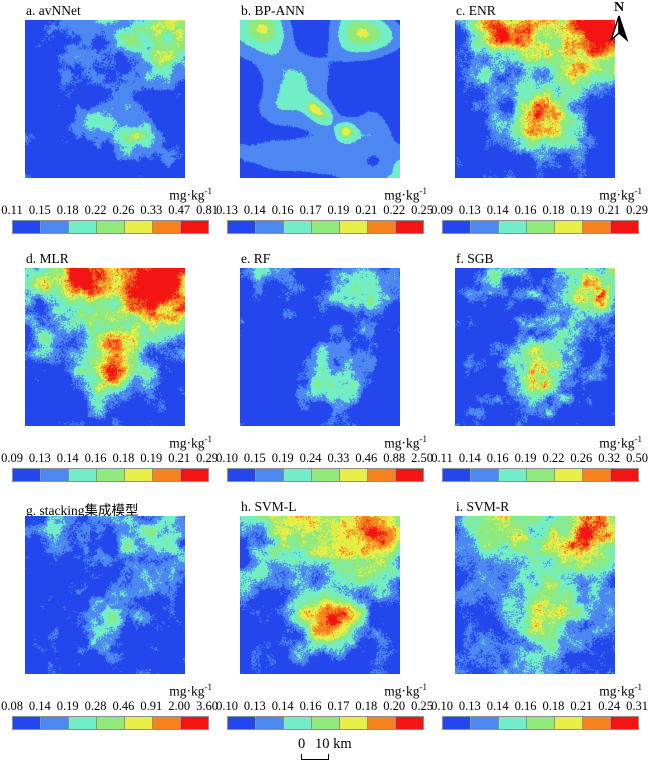  Describe the element at coordinates (637, 458) in the screenshot. I see `legend-break-label: 0.50` at that location.